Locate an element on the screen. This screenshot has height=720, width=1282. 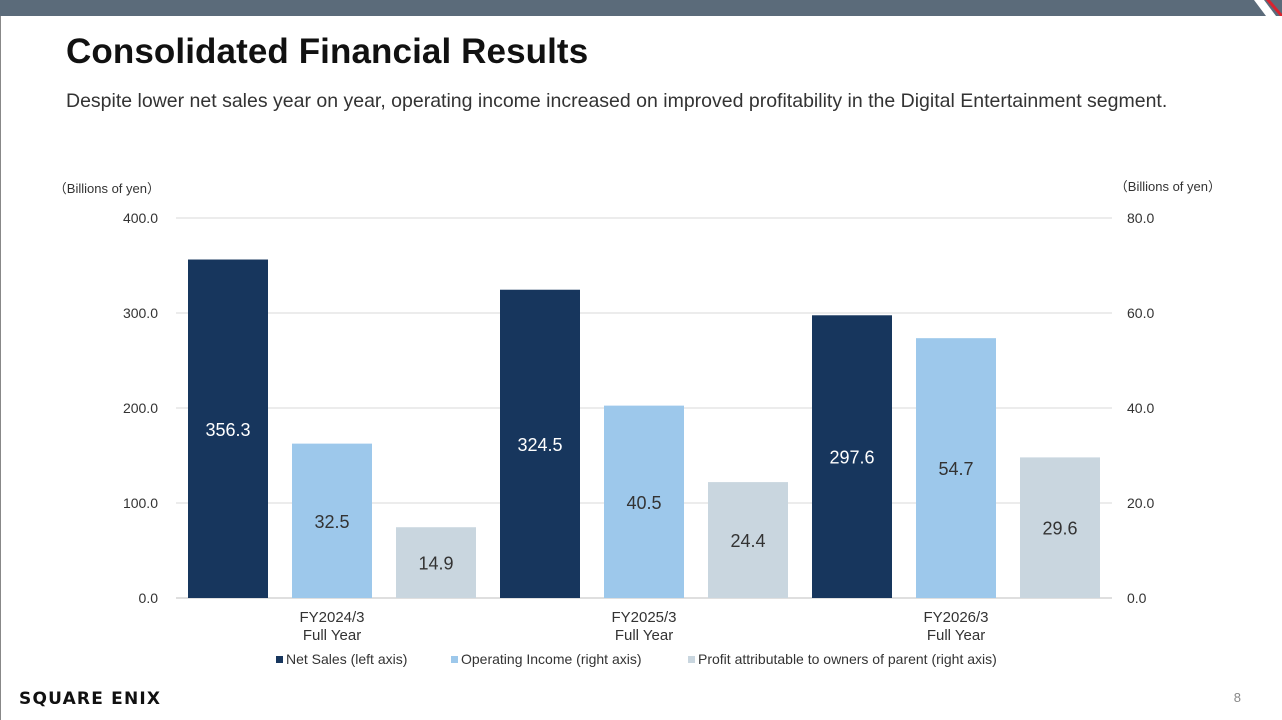
bar-data-label: 24.4 is located at coordinates (747, 541).